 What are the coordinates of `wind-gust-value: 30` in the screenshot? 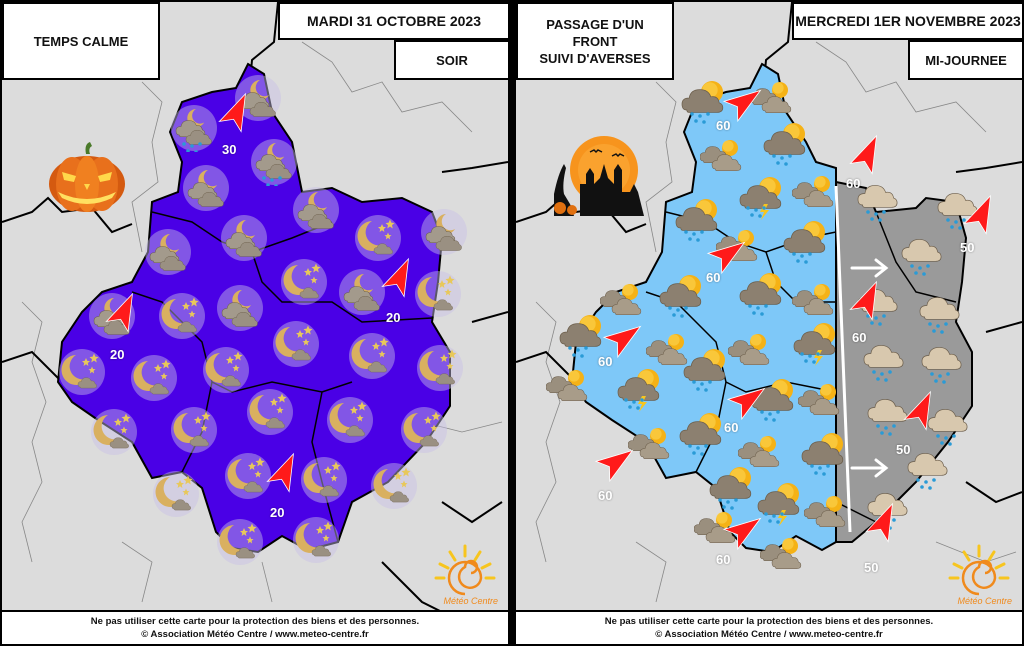 It's located at (229, 149).